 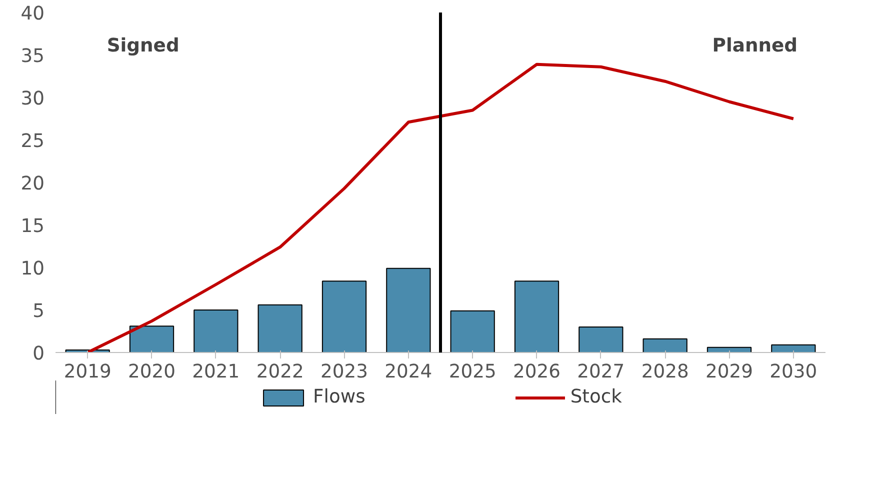 What do you see at coordinates (472, 372) in the screenshot?
I see `x-tick-label: 2025` at bounding box center [472, 372].